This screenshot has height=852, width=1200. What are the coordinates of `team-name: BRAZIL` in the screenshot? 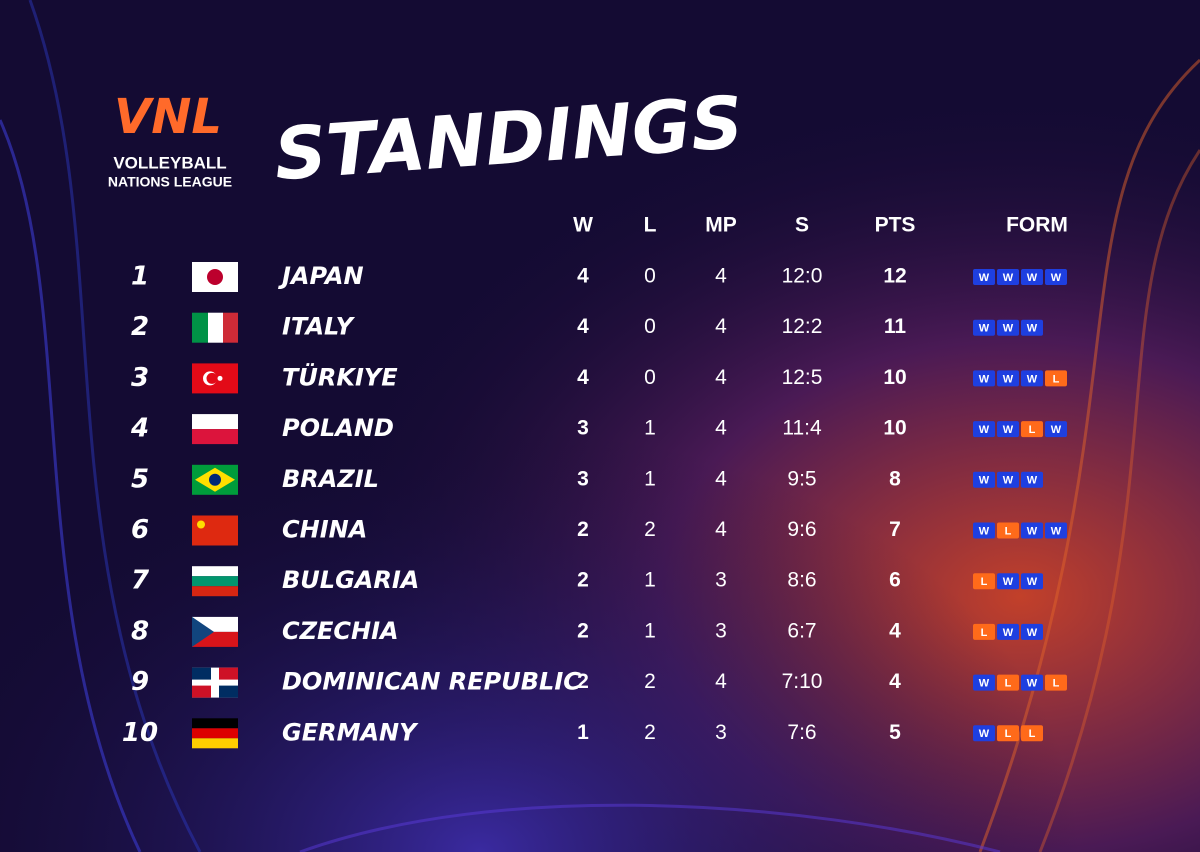 It's located at (330, 479).